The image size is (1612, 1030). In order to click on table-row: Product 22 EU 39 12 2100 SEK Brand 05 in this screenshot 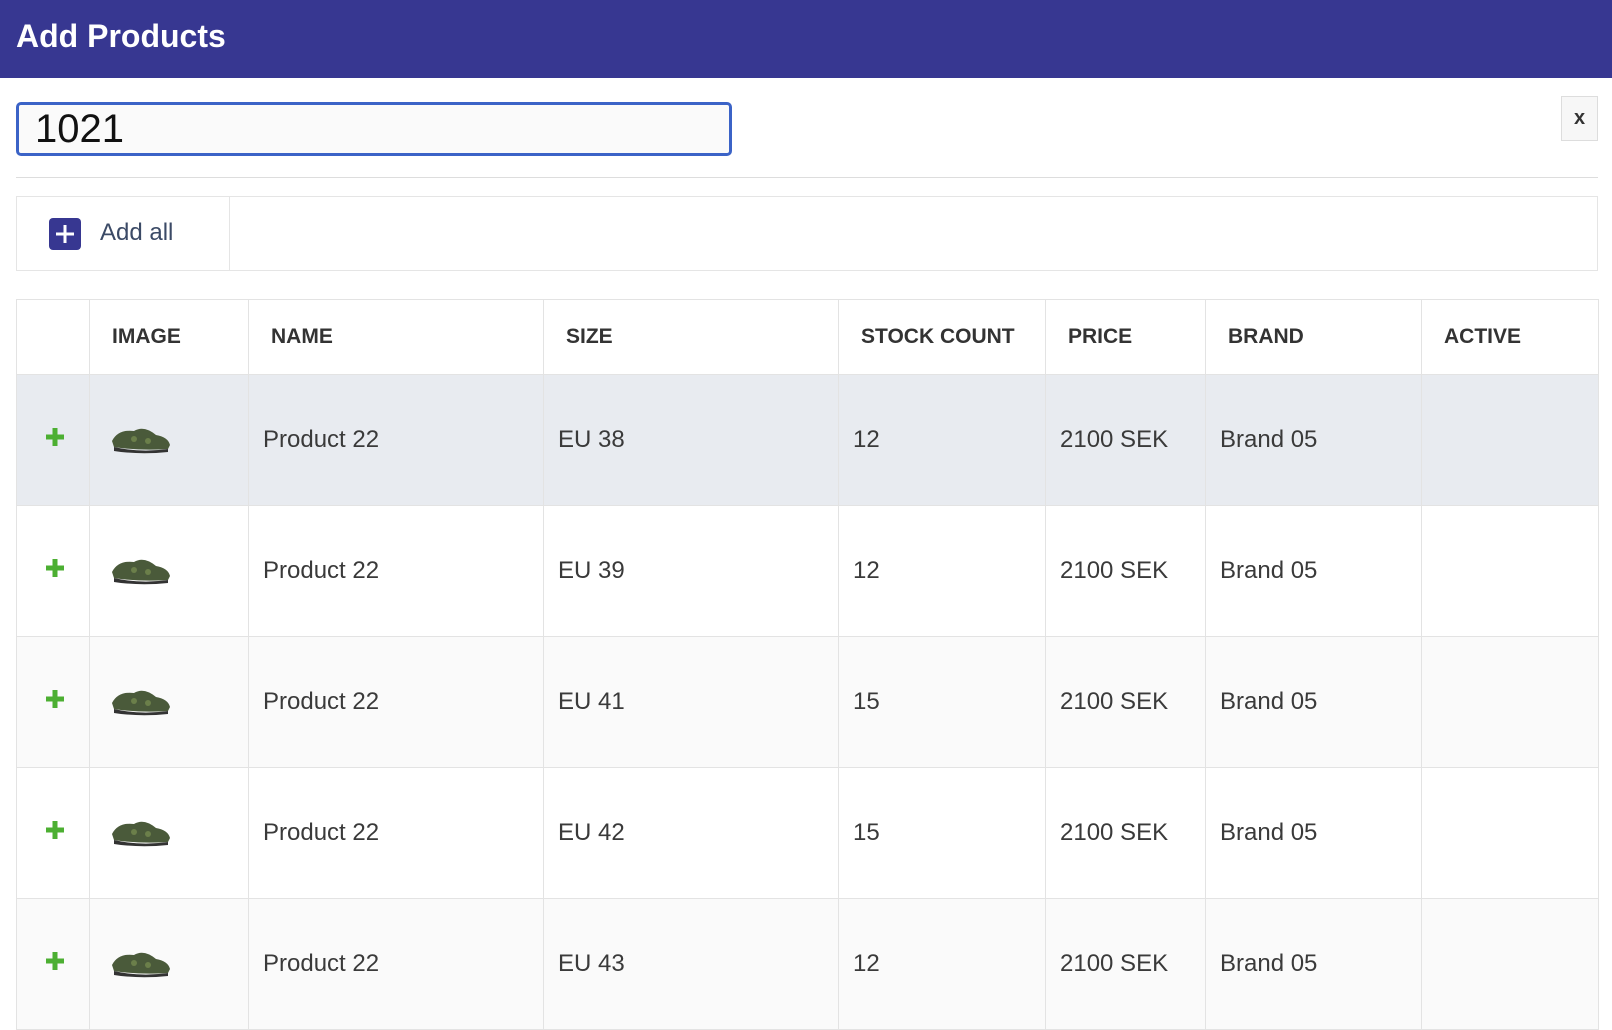, I will do `click(807, 571)`.